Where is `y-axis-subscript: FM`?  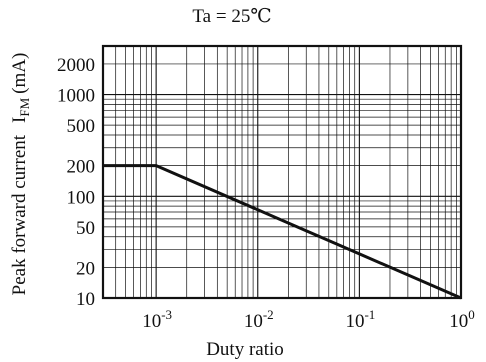 y-axis-subscript: FM is located at coordinates (24, 106).